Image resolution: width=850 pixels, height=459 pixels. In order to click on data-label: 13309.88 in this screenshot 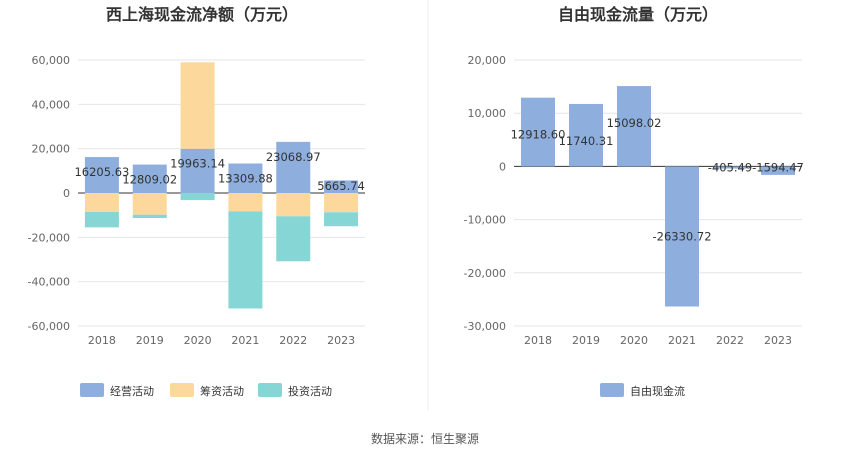, I will do `click(245, 178)`.